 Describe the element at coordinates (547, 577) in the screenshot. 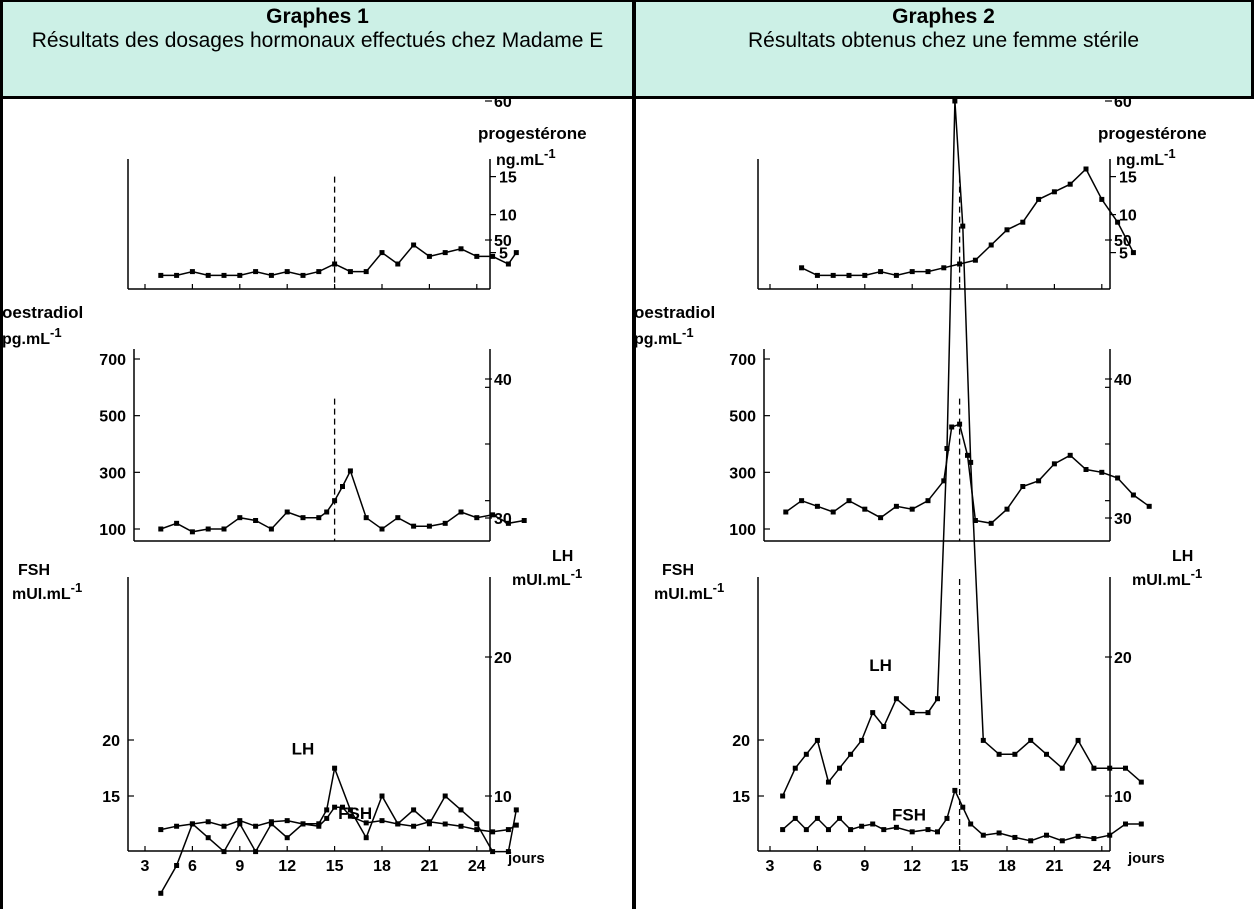

I see `lh-unit: mUI.mL-1` at that location.